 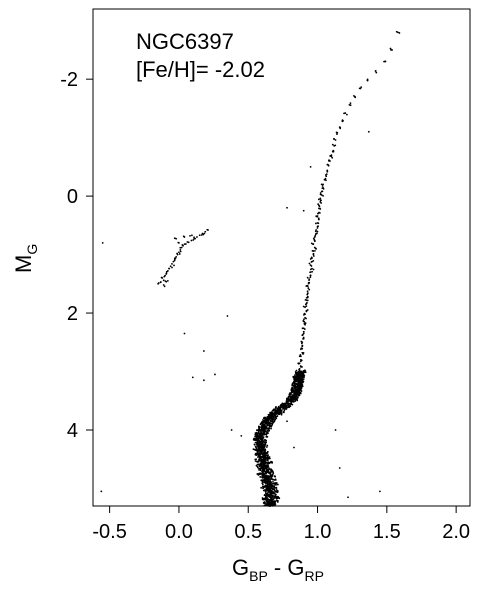 What do you see at coordinates (179, 532) in the screenshot?
I see `x-tick-label: 0.0` at bounding box center [179, 532].